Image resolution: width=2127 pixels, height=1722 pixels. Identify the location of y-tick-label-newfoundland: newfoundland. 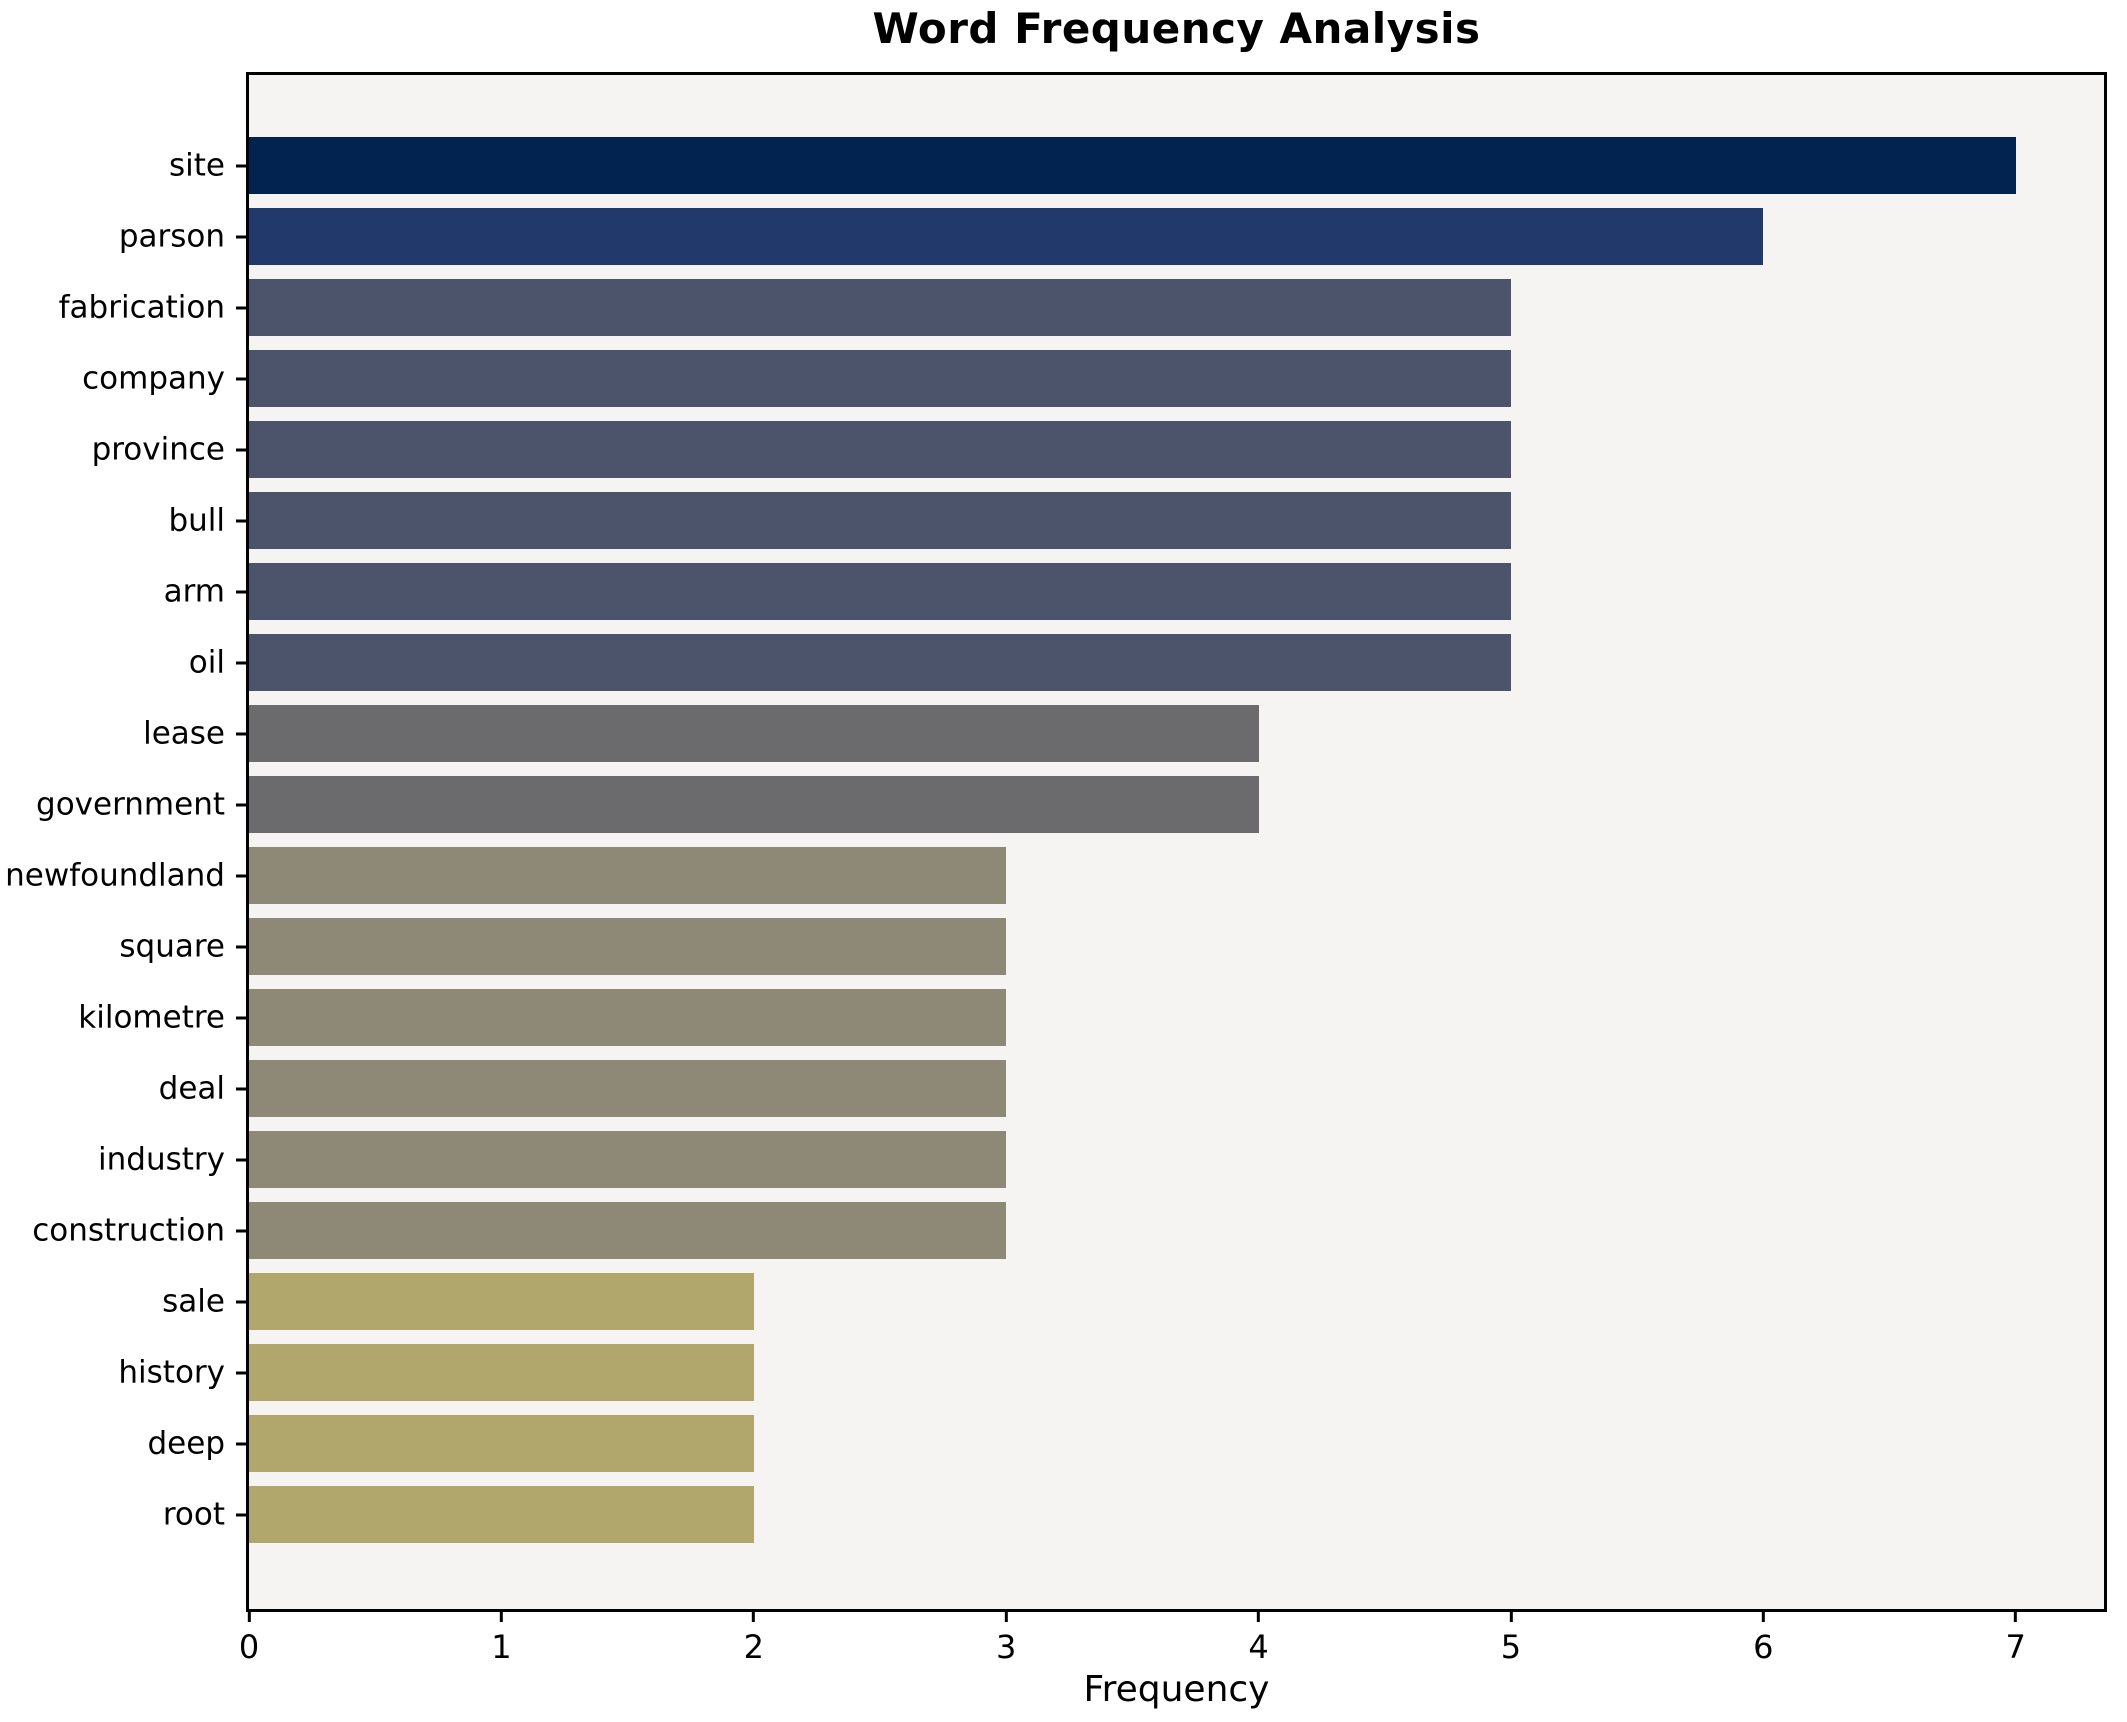
(115, 875).